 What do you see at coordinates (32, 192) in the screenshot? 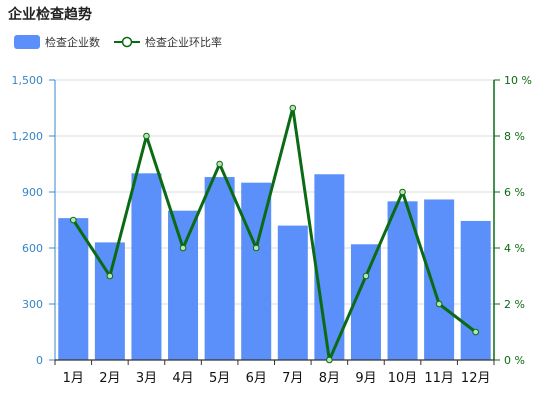
I see `y-left-tick-label: 900` at bounding box center [32, 192].